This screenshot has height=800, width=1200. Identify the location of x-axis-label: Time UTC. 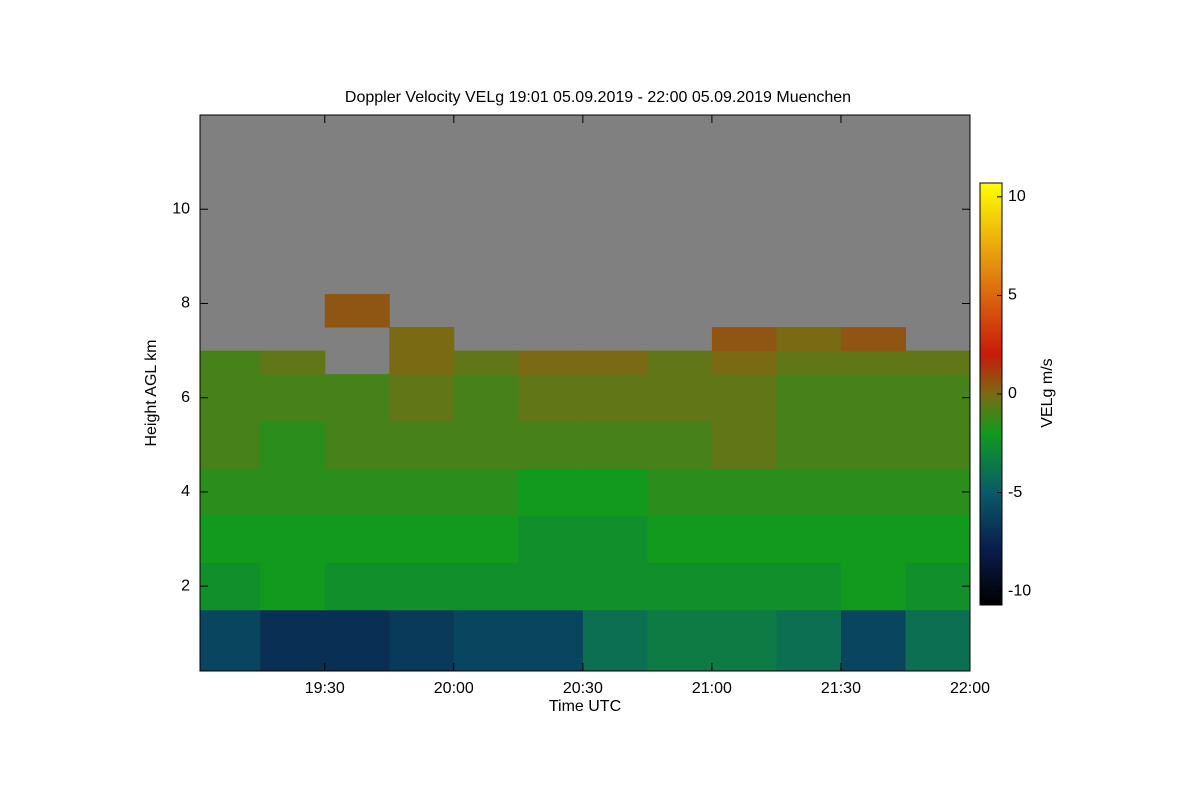
(585, 706).